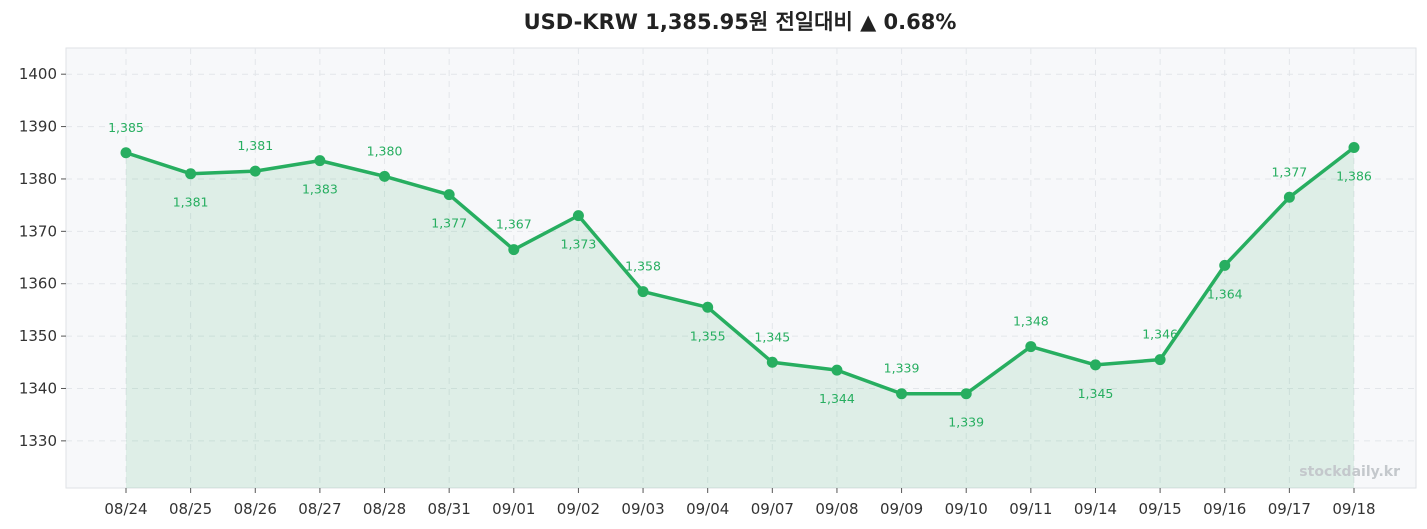 The height and width of the screenshot is (529, 1427). Describe the element at coordinates (255, 509) in the screenshot. I see `x-tick-label-2: 08/26` at that location.